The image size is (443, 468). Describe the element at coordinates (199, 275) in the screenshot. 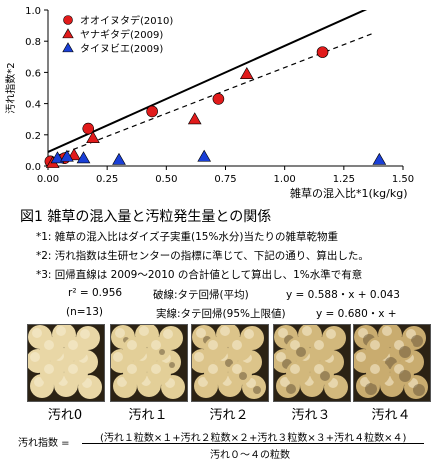

I see `note-3: *3: 回帰直線は 2009～2010 の合計値として算出し、1%水準で有意` at that location.